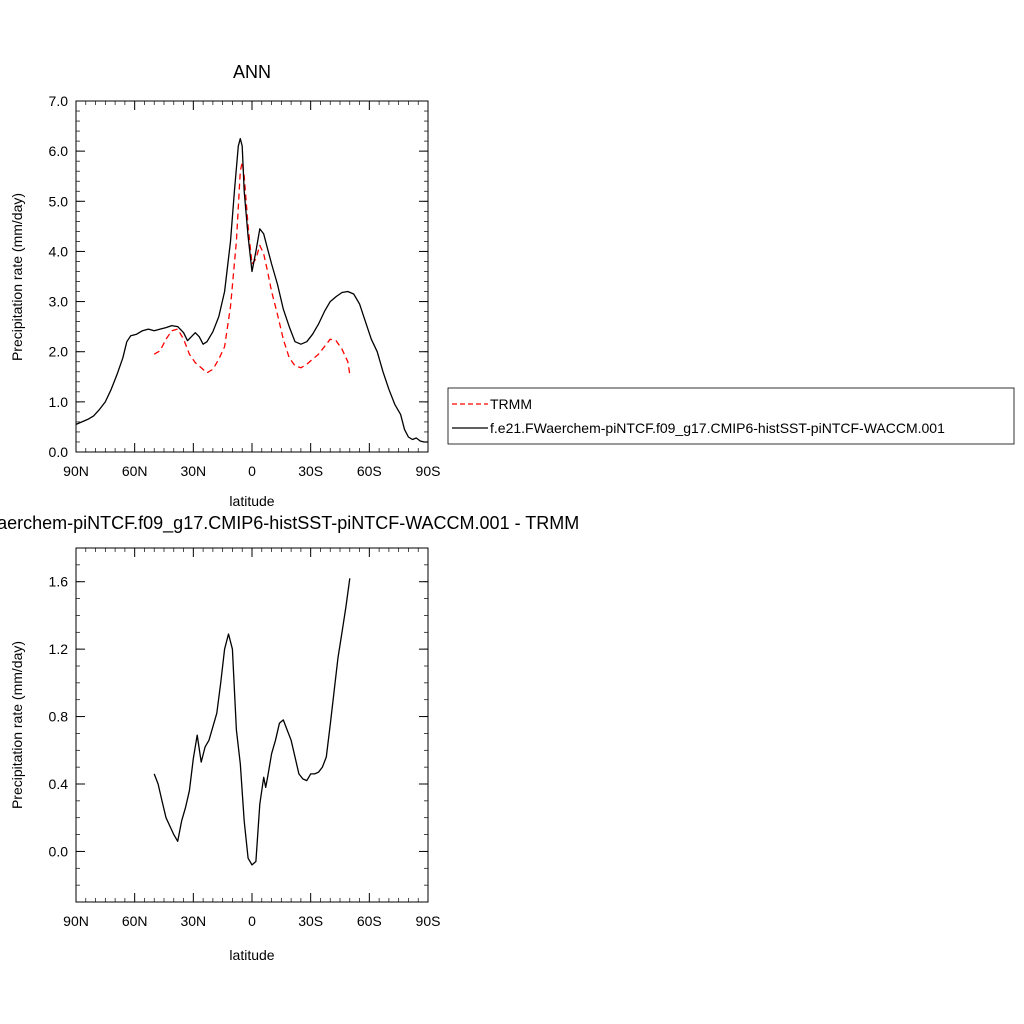  I want to click on panel-2-y-axis-label: Precipitation rate (mm/day), so click(17, 725).